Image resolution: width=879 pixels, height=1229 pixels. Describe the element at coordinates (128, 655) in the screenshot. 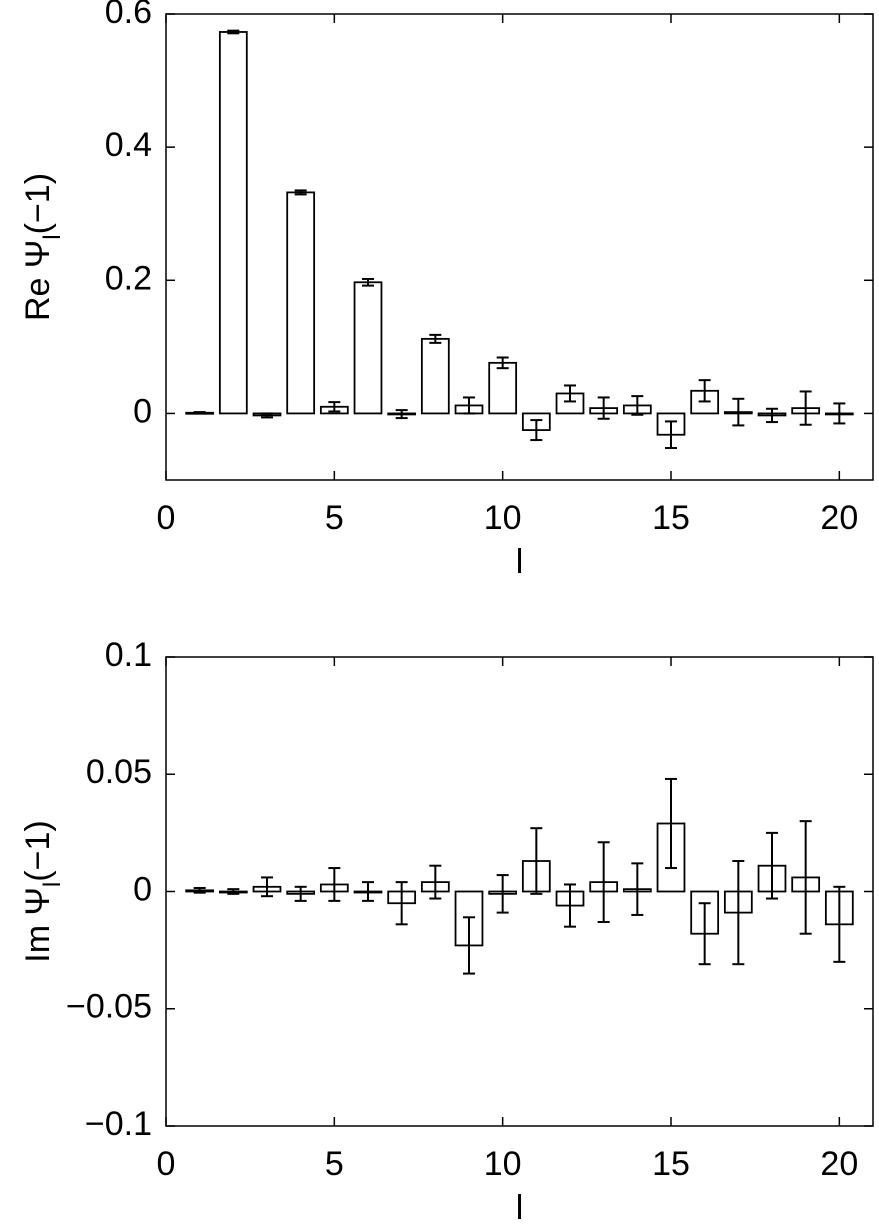

I see `y-tick-label: 0.1` at that location.